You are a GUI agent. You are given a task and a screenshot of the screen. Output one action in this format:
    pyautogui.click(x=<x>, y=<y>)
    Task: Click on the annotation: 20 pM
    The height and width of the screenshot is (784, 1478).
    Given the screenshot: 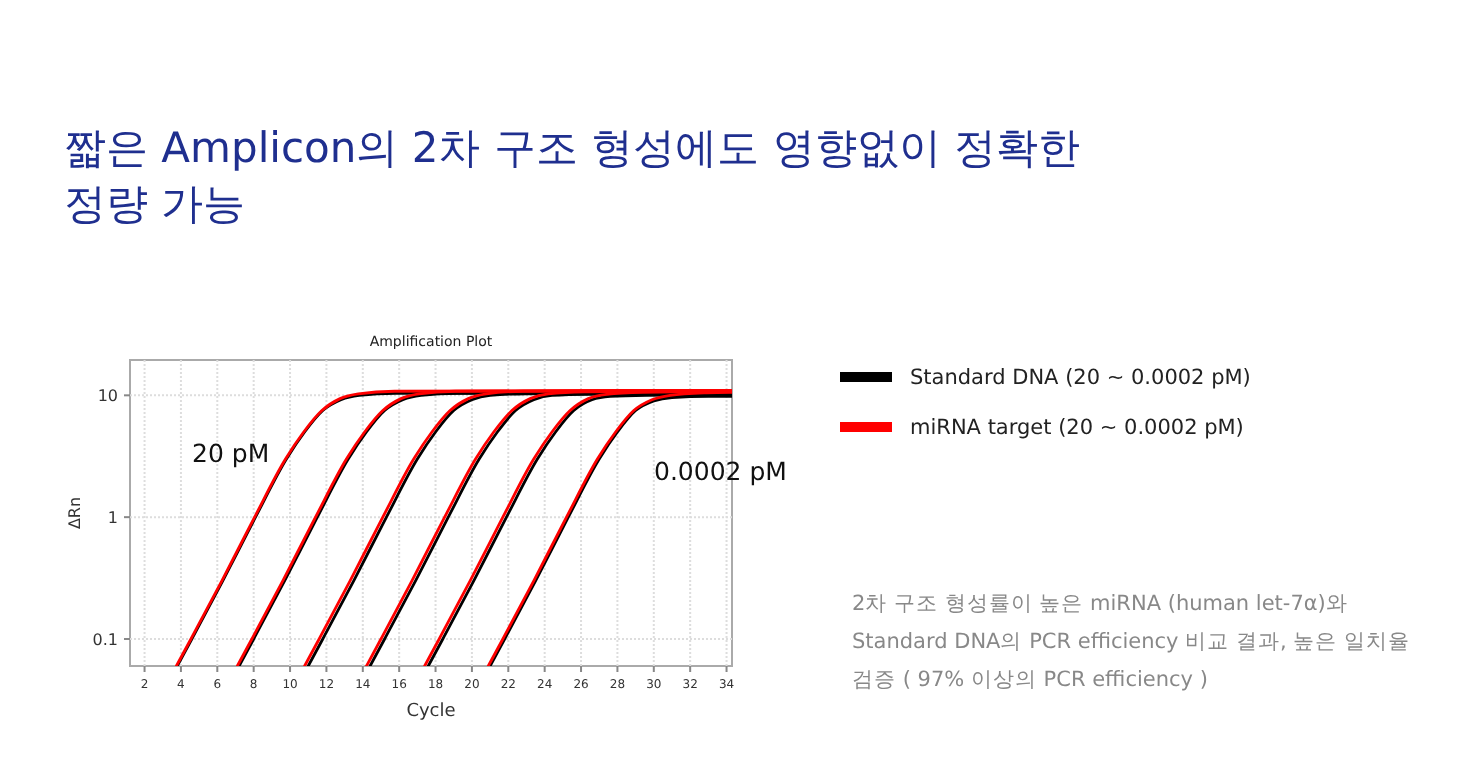 What is the action you would take?
    pyautogui.click(x=231, y=453)
    